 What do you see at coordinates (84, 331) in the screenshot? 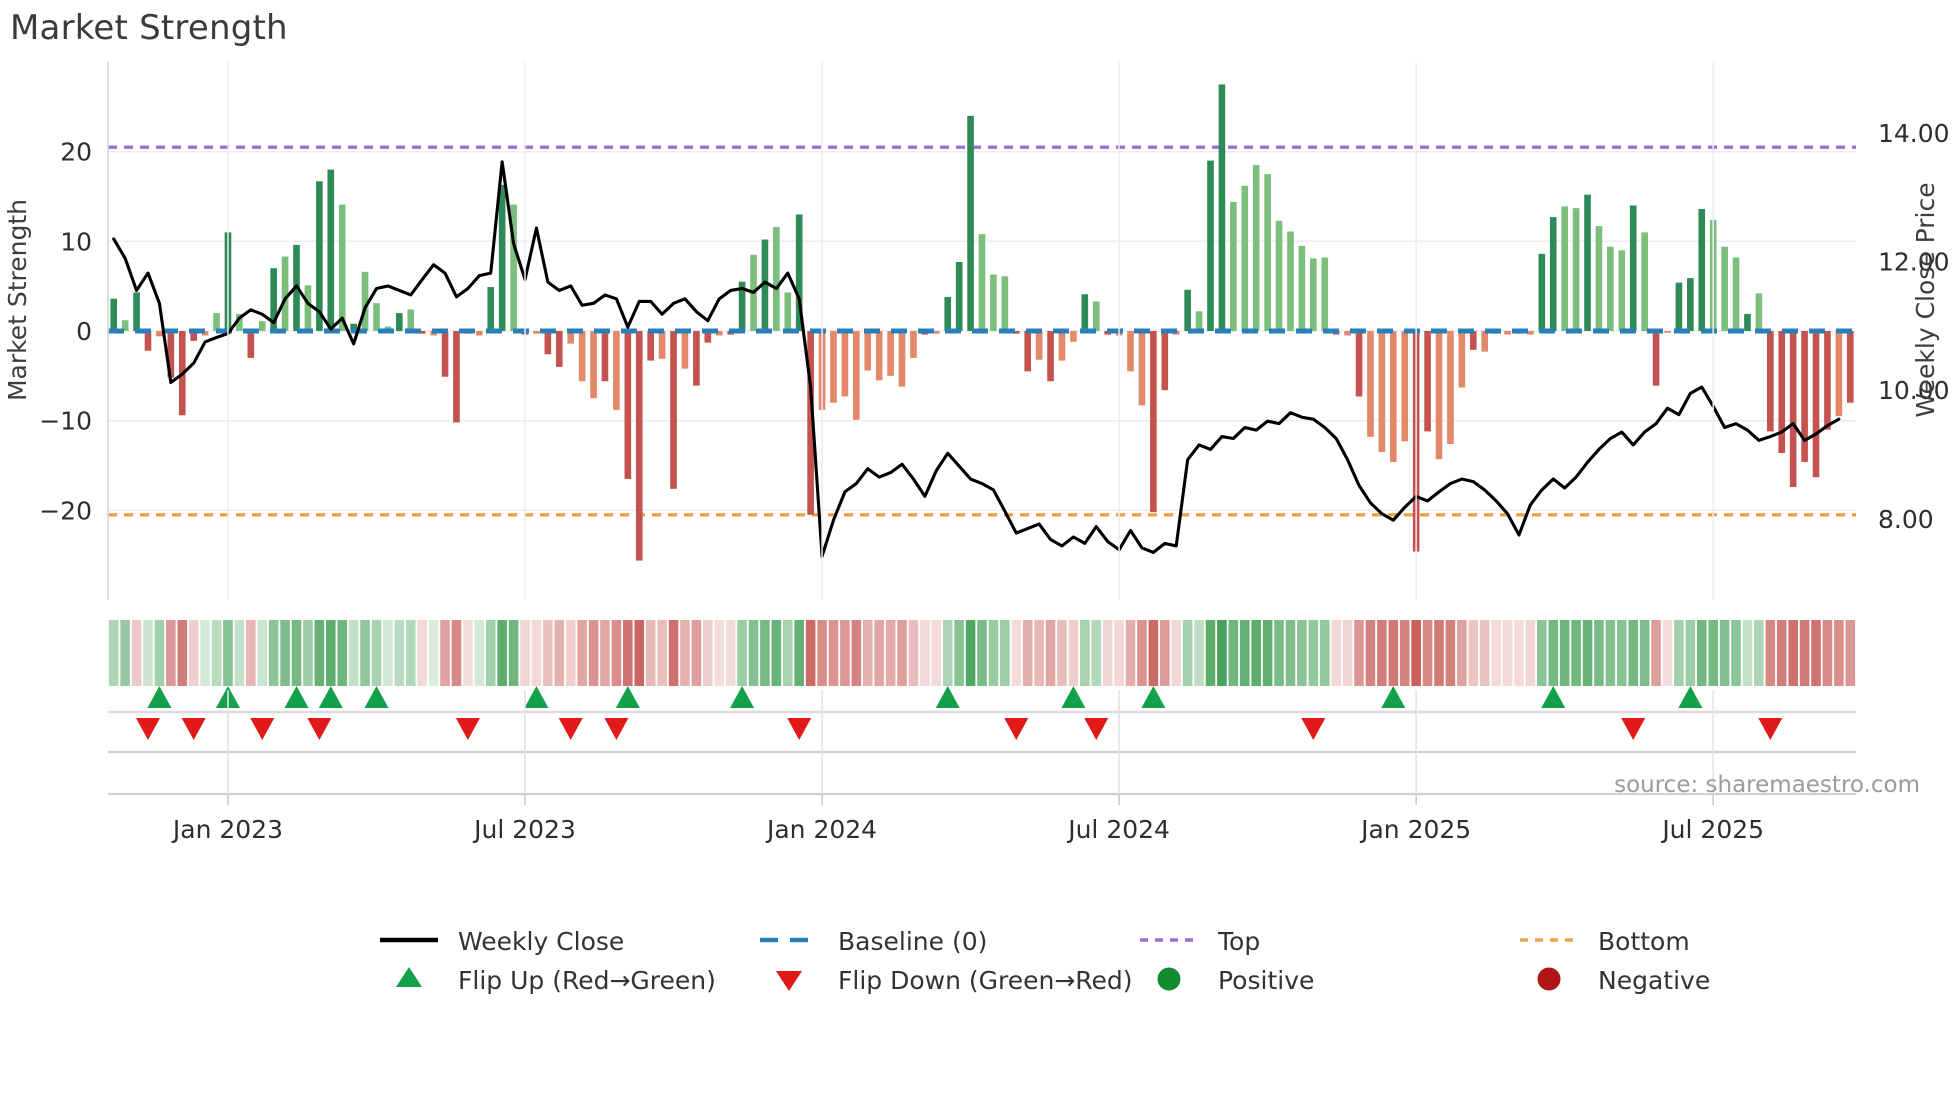
I see `y-tick-label: 0` at bounding box center [84, 331].